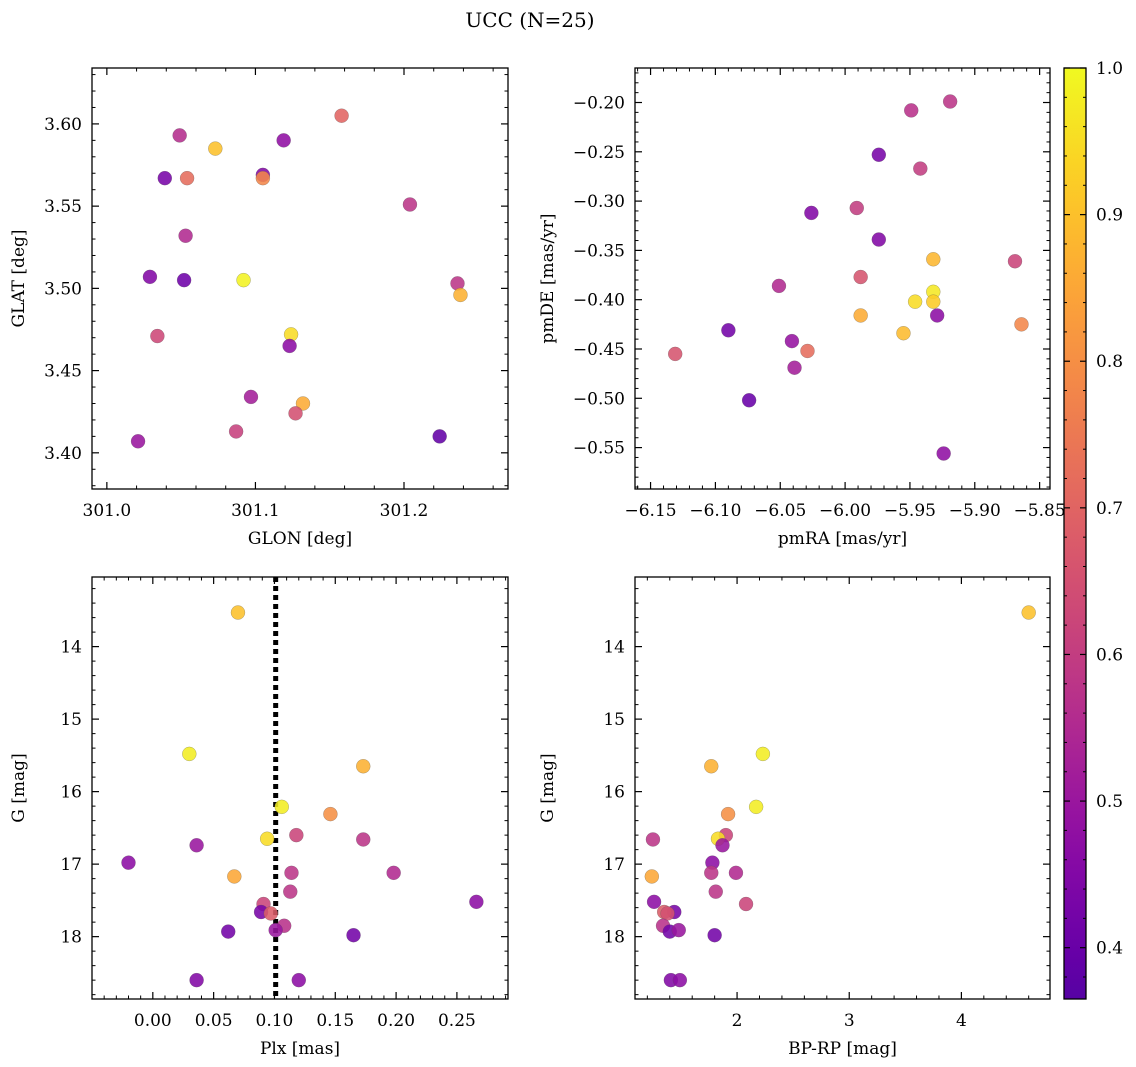 The width and height of the screenshot is (1136, 1067). Describe the element at coordinates (599, 301) in the screenshot. I see `y-tick-label: −0.40` at that location.